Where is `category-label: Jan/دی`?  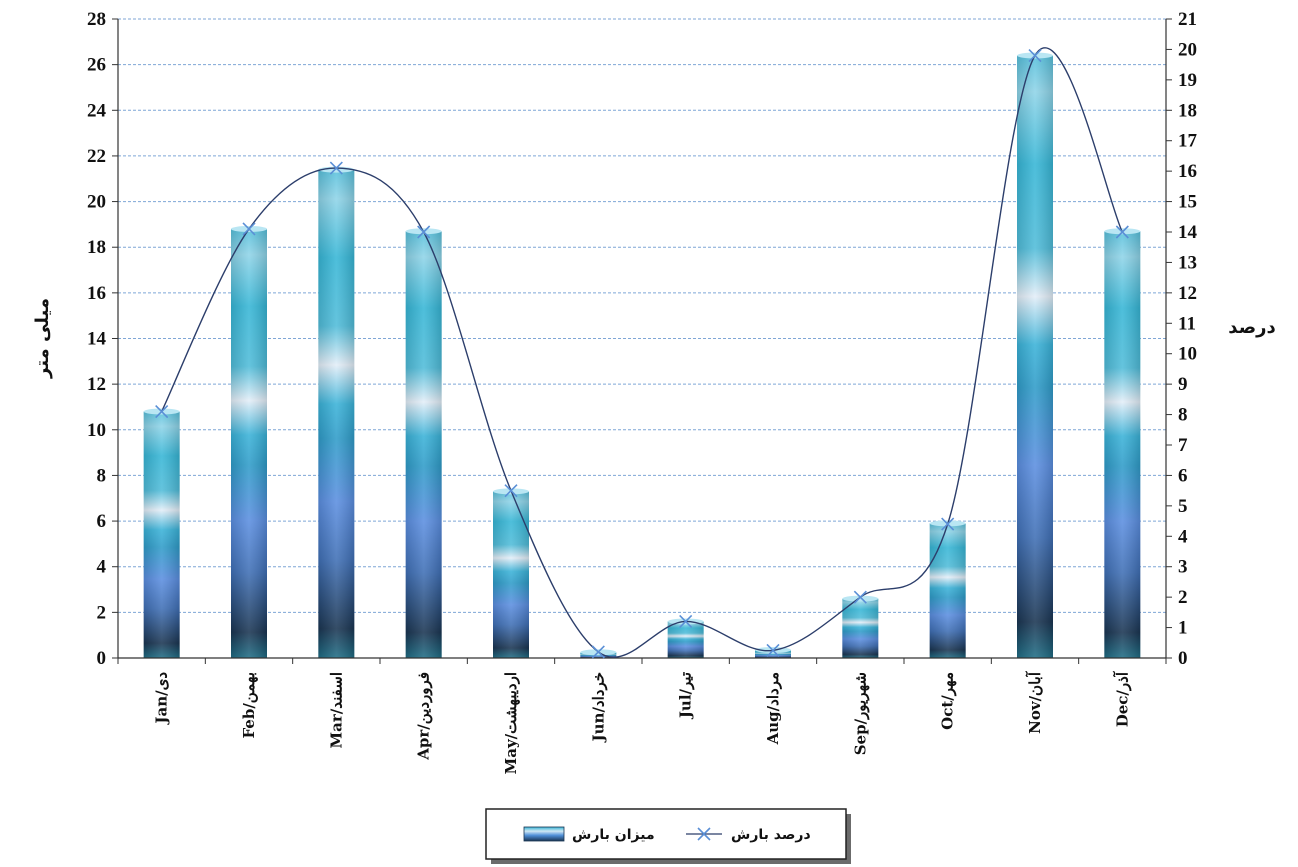 category-label: Jan/دی is located at coordinates (162, 699).